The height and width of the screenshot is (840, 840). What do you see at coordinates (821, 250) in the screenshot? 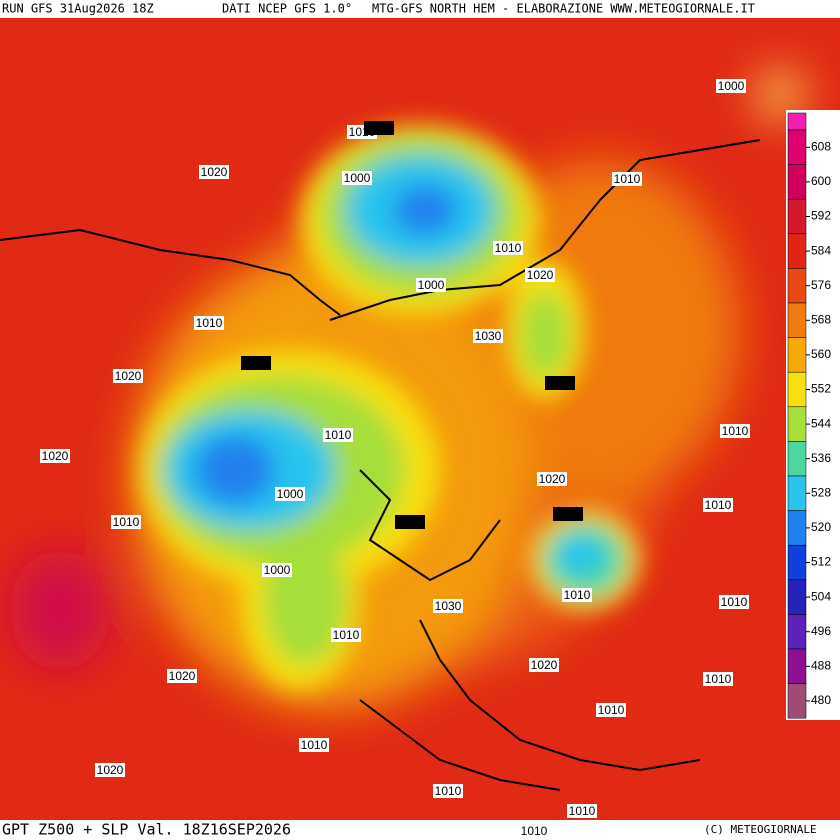
I see `colorbar-label: 584` at bounding box center [821, 250].